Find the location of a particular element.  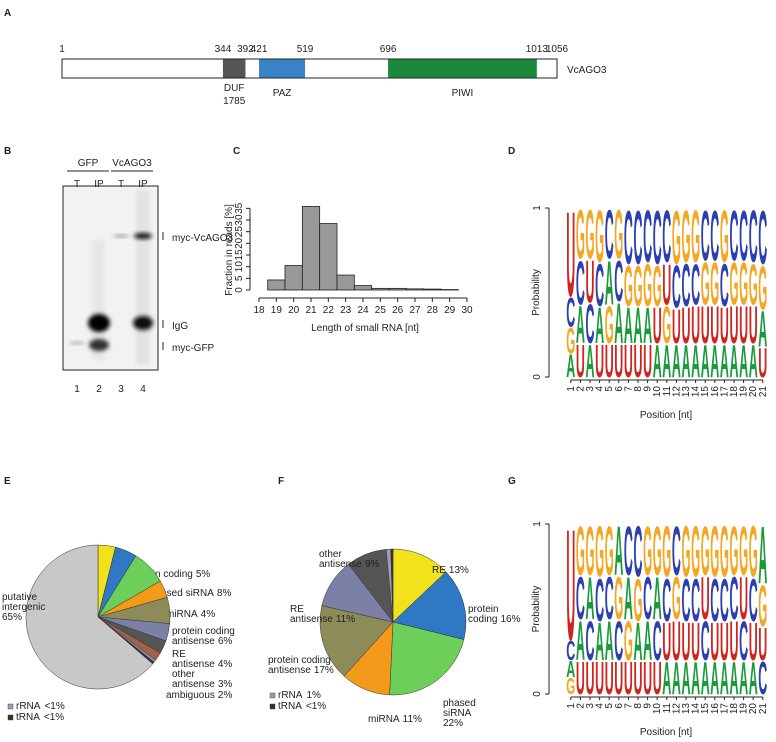

pie-slice is located at coordinates (356, 641).